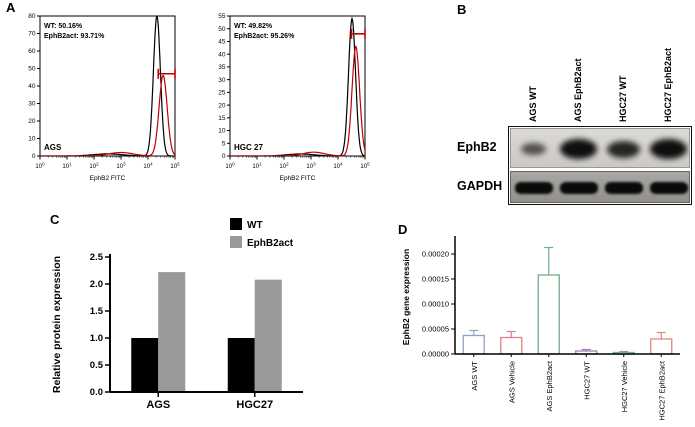 The image size is (695, 427). I want to click on category-label: HGC27 Vehicle, so click(624, 386).